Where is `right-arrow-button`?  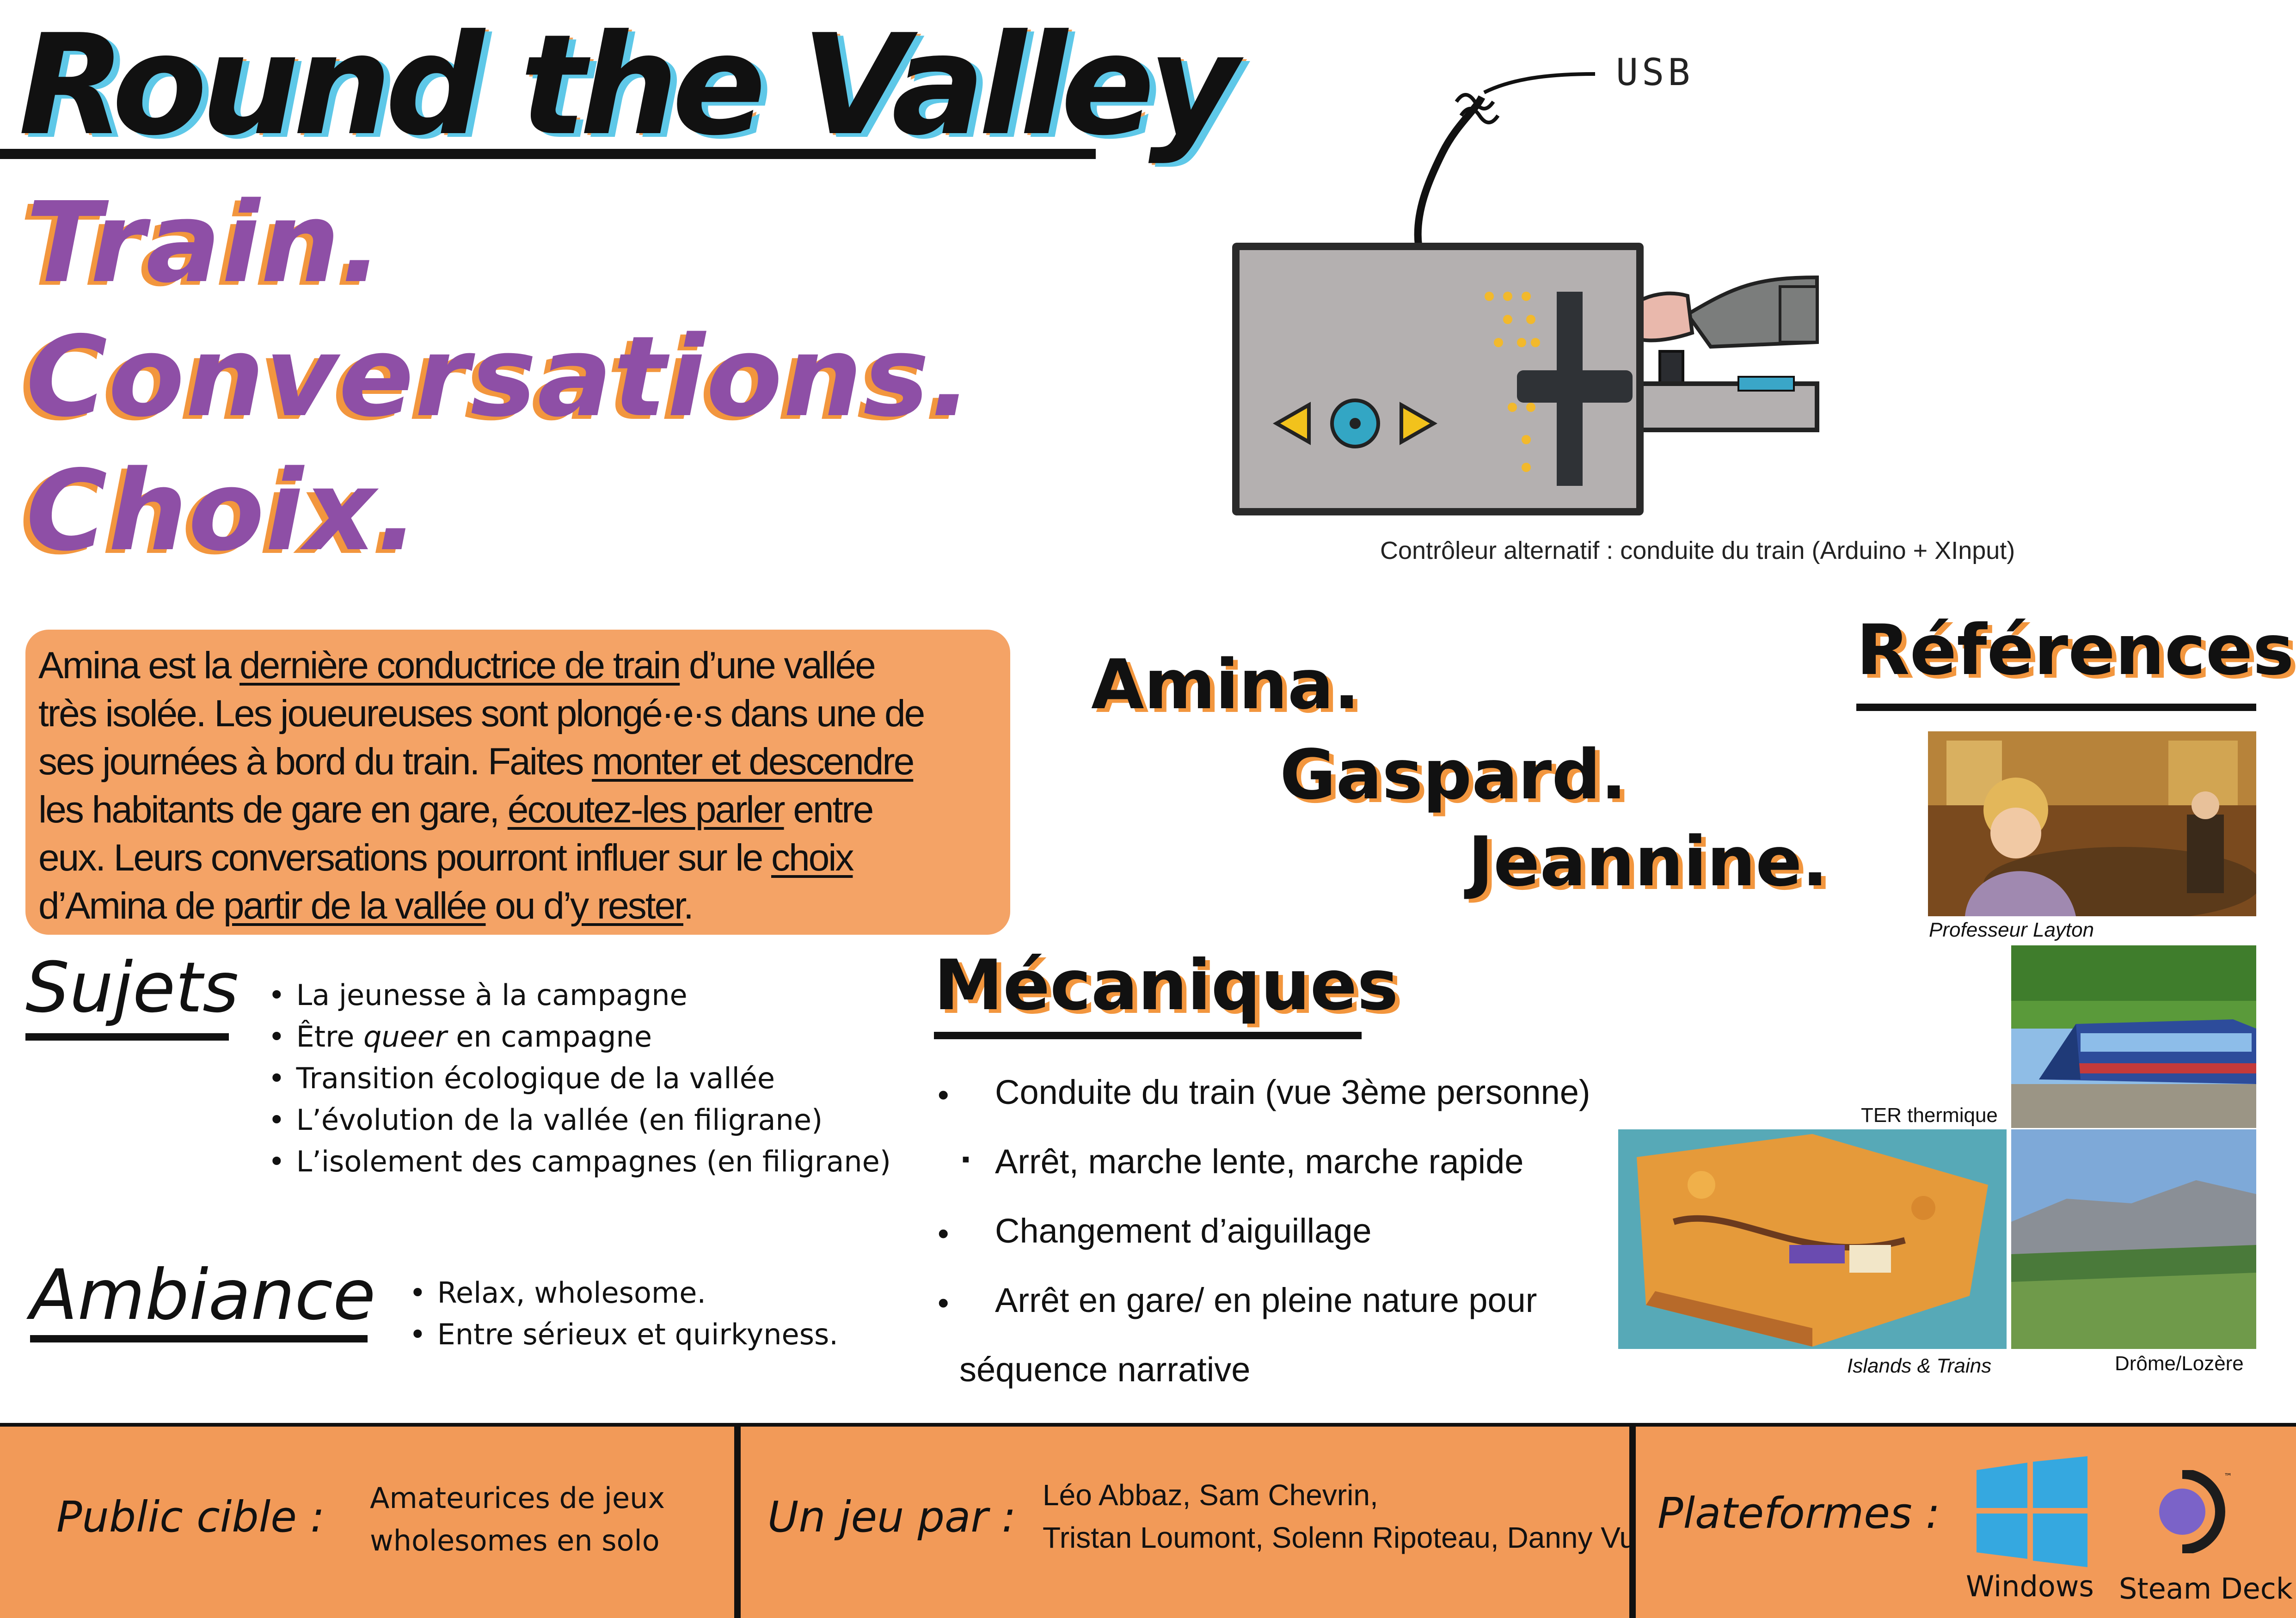
right-arrow-button is located at coordinates (1419, 424).